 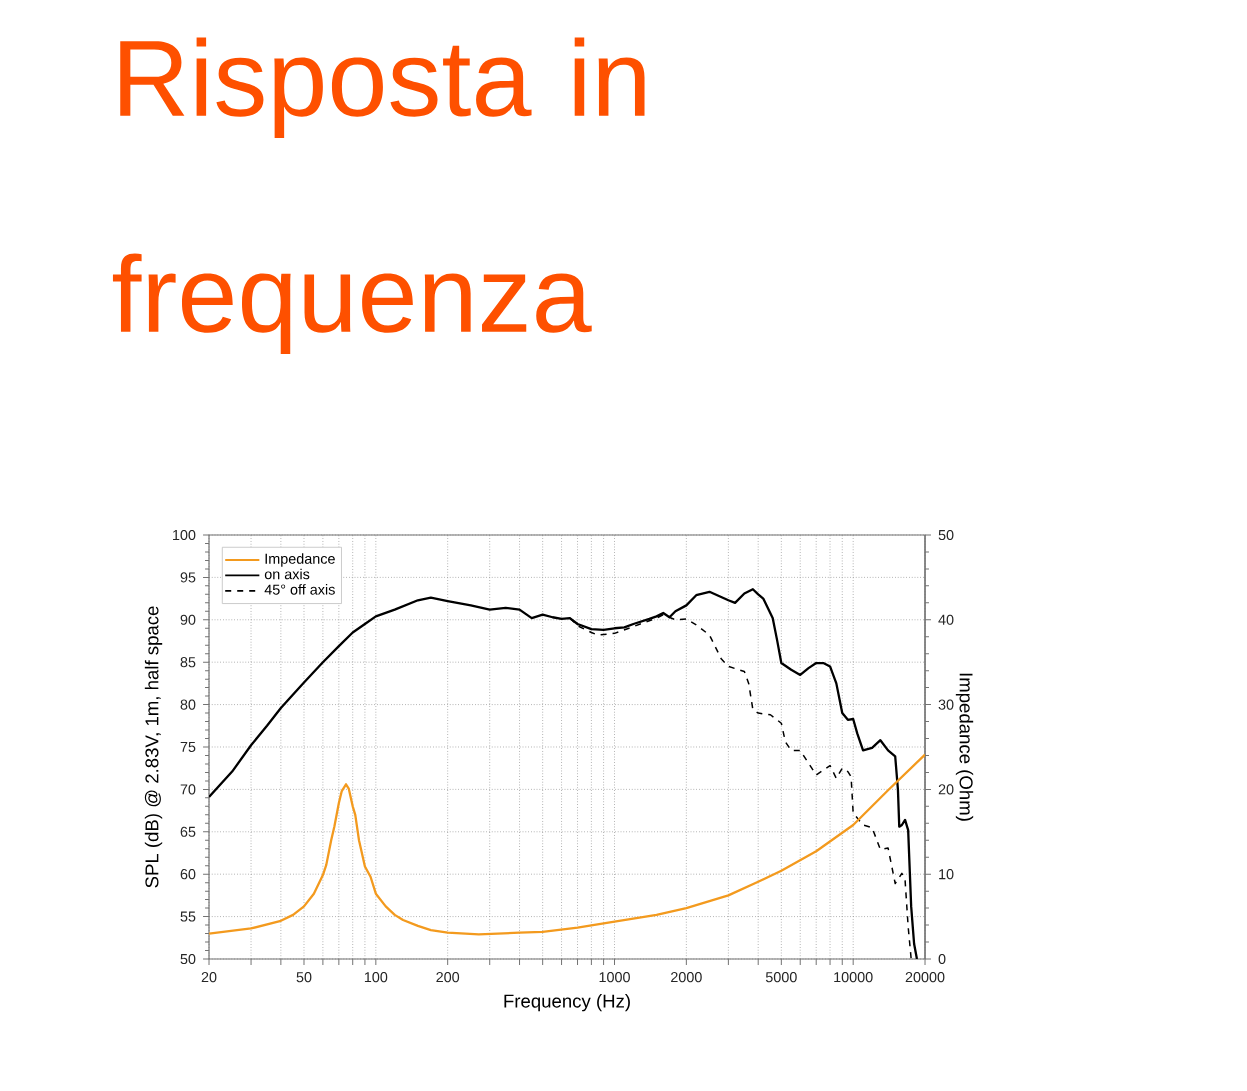 I want to click on x-tick-label: 2000, so click(x=686, y=977).